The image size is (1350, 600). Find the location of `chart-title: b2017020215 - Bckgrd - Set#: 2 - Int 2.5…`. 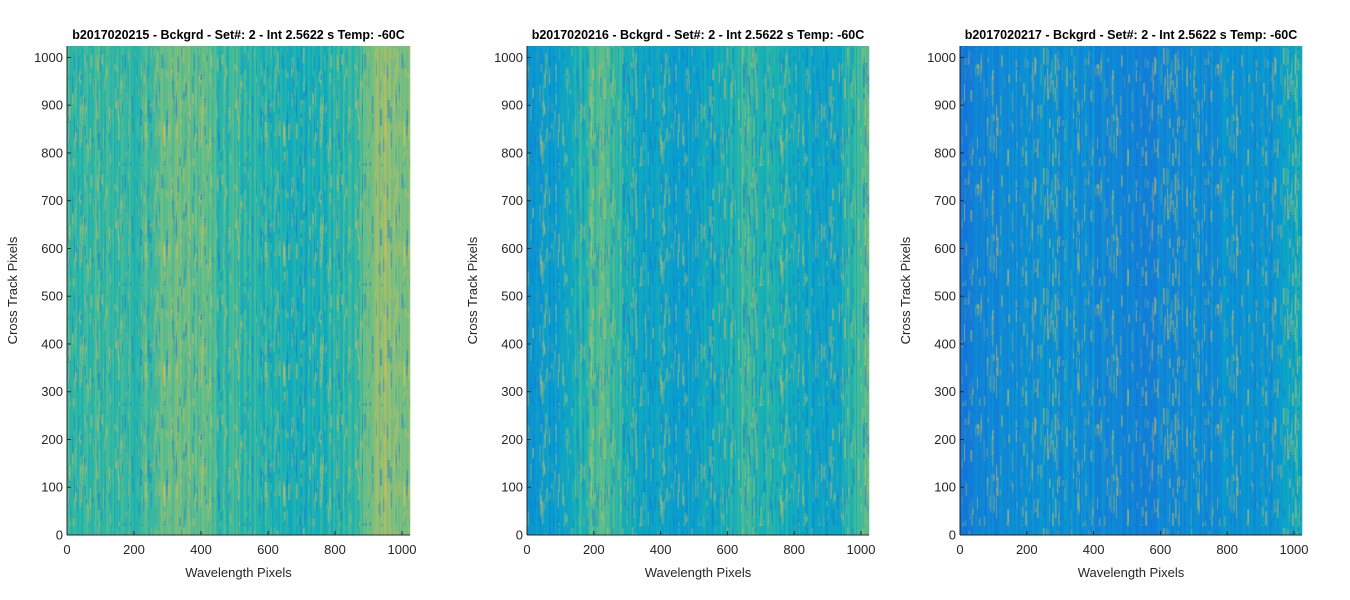

chart-title: b2017020215 - Bckgrd - Set#: 2 - Int 2.5… is located at coordinates (238, 35).